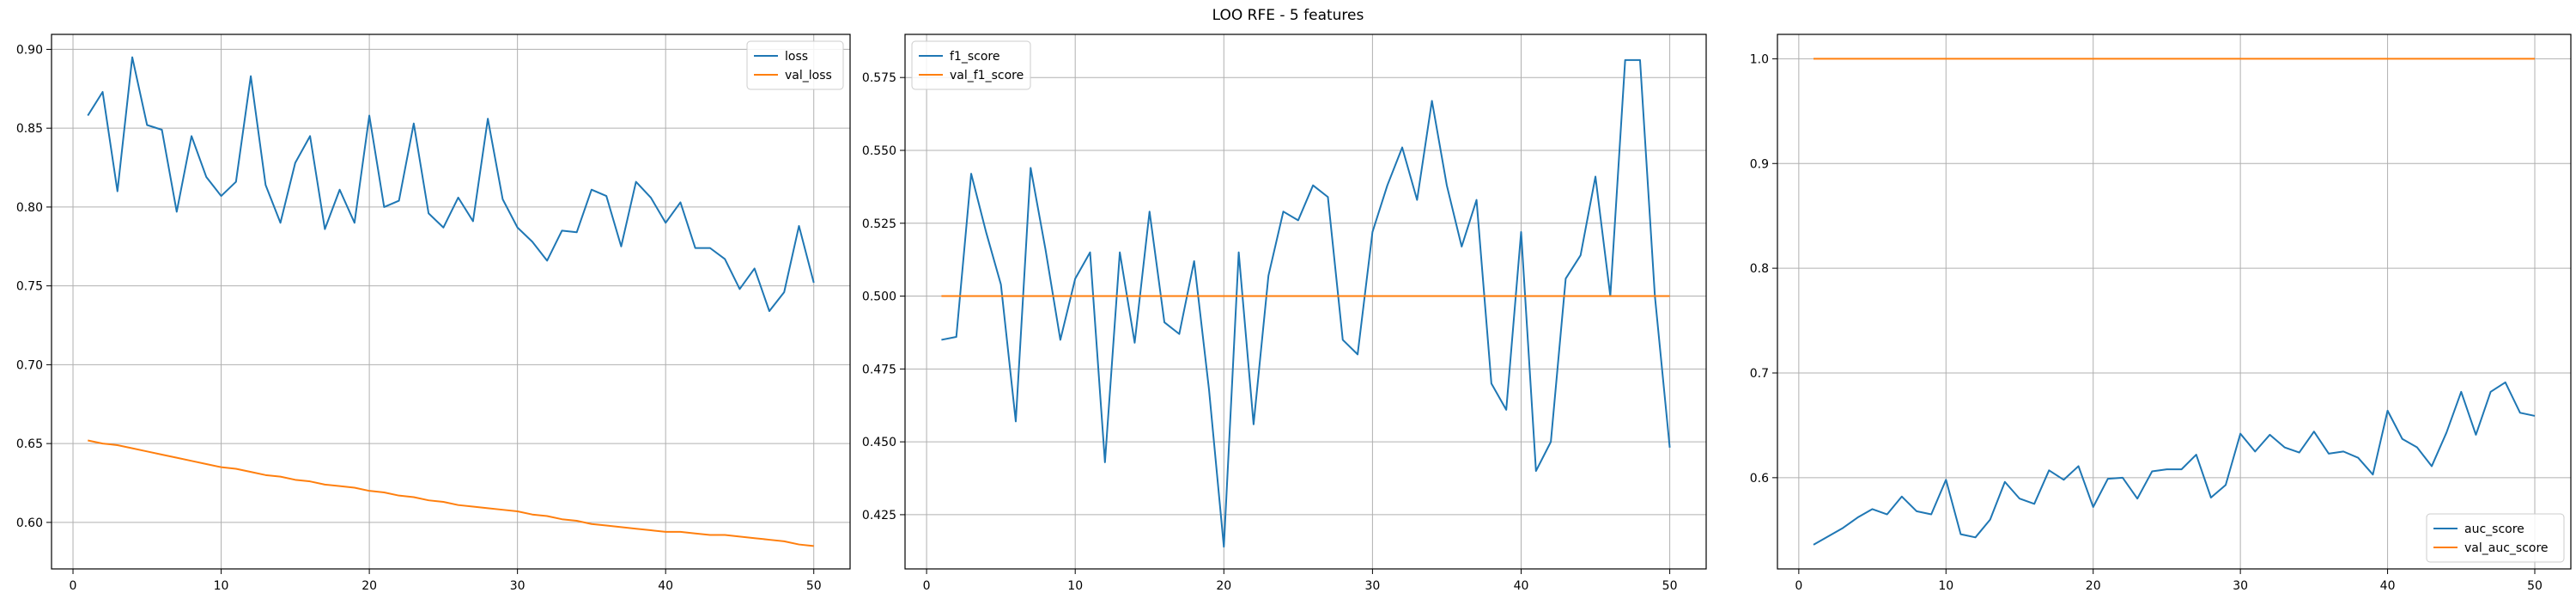  What do you see at coordinates (1760, 269) in the screenshot?
I see `y-tick-label: 0.8` at bounding box center [1760, 269].